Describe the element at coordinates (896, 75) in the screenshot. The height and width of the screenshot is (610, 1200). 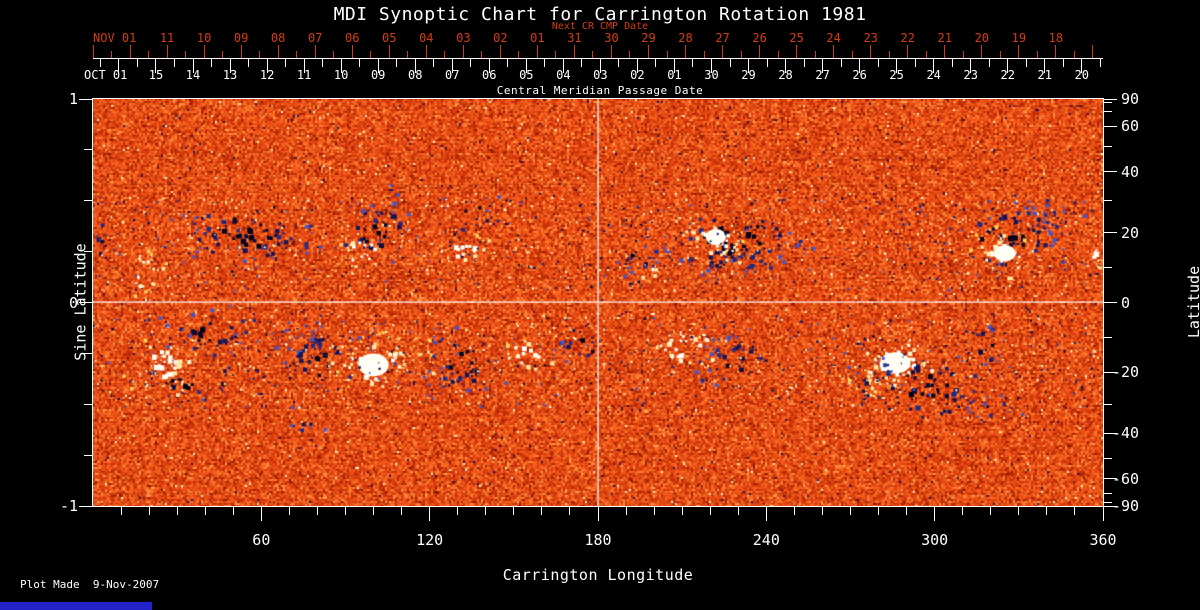
I see `cmp-date-label: 25` at that location.